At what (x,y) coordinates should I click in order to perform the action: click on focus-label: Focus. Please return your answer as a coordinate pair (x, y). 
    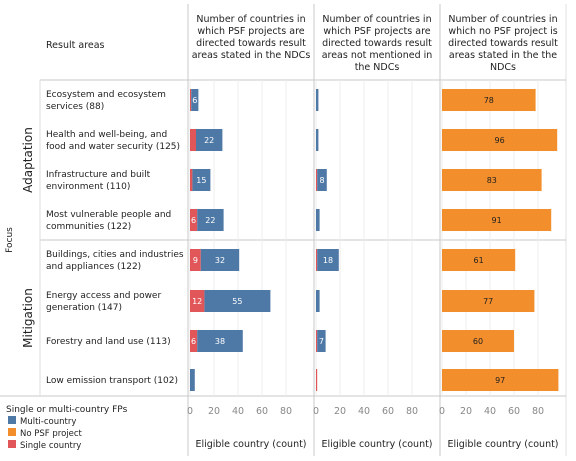
    Looking at the image, I should click on (10, 240).